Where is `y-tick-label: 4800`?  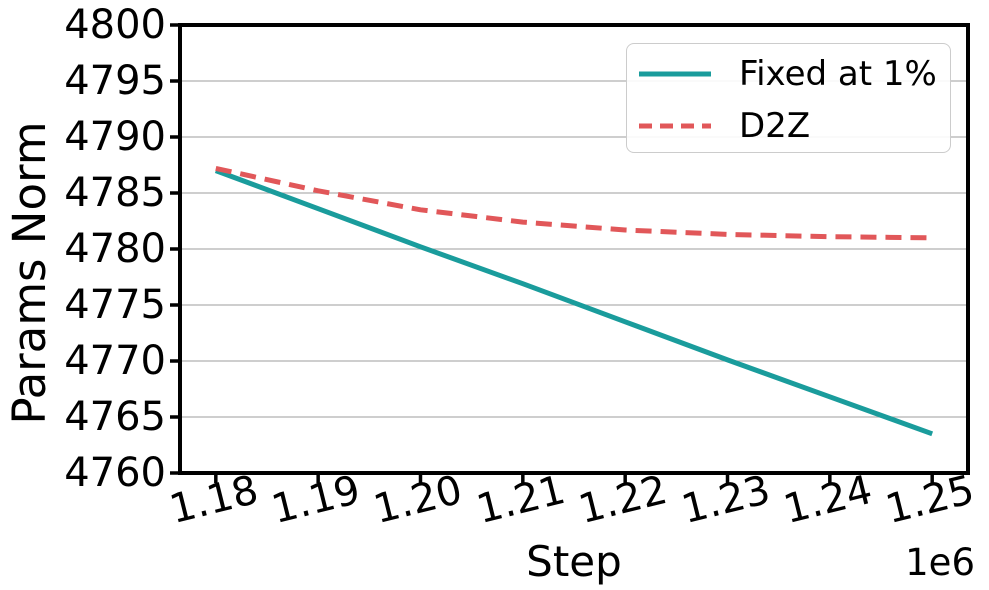
y-tick-label: 4800 is located at coordinates (115, 25).